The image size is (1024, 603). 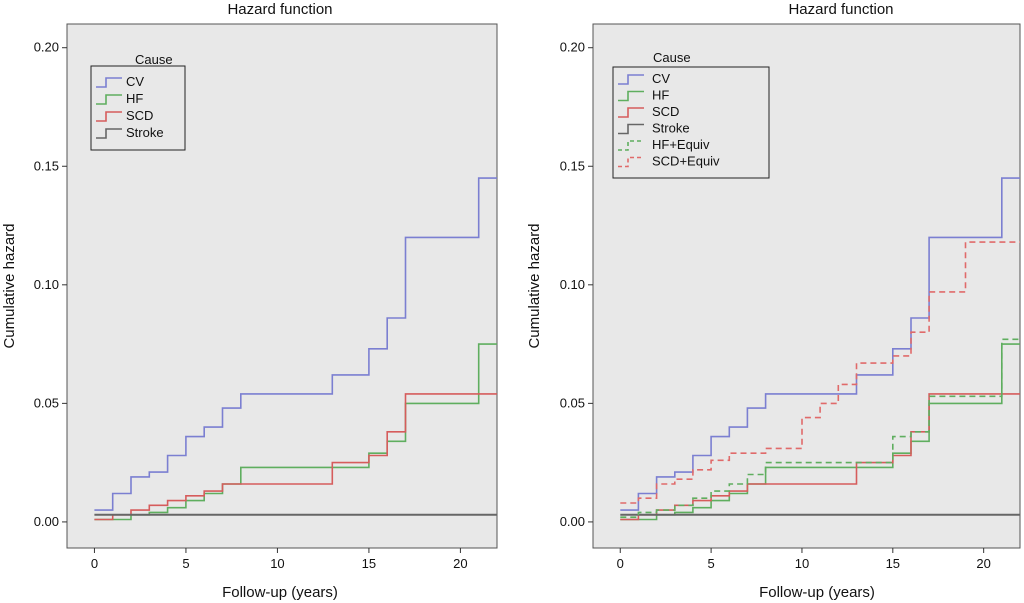 I want to click on legend-label-hf-equiv: HF+Equiv, so click(x=681, y=144).